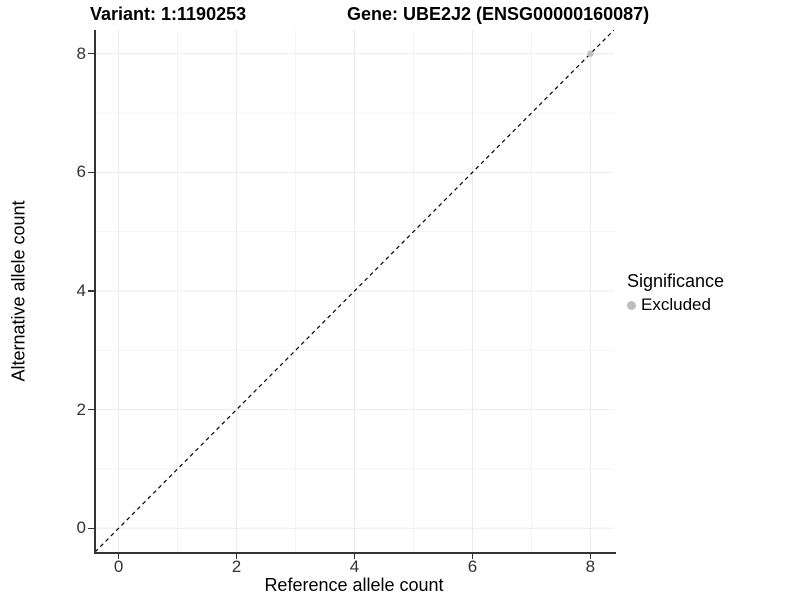 The image size is (800, 600). Describe the element at coordinates (712, 293) in the screenshot. I see `legend: Significance Excluded` at that location.